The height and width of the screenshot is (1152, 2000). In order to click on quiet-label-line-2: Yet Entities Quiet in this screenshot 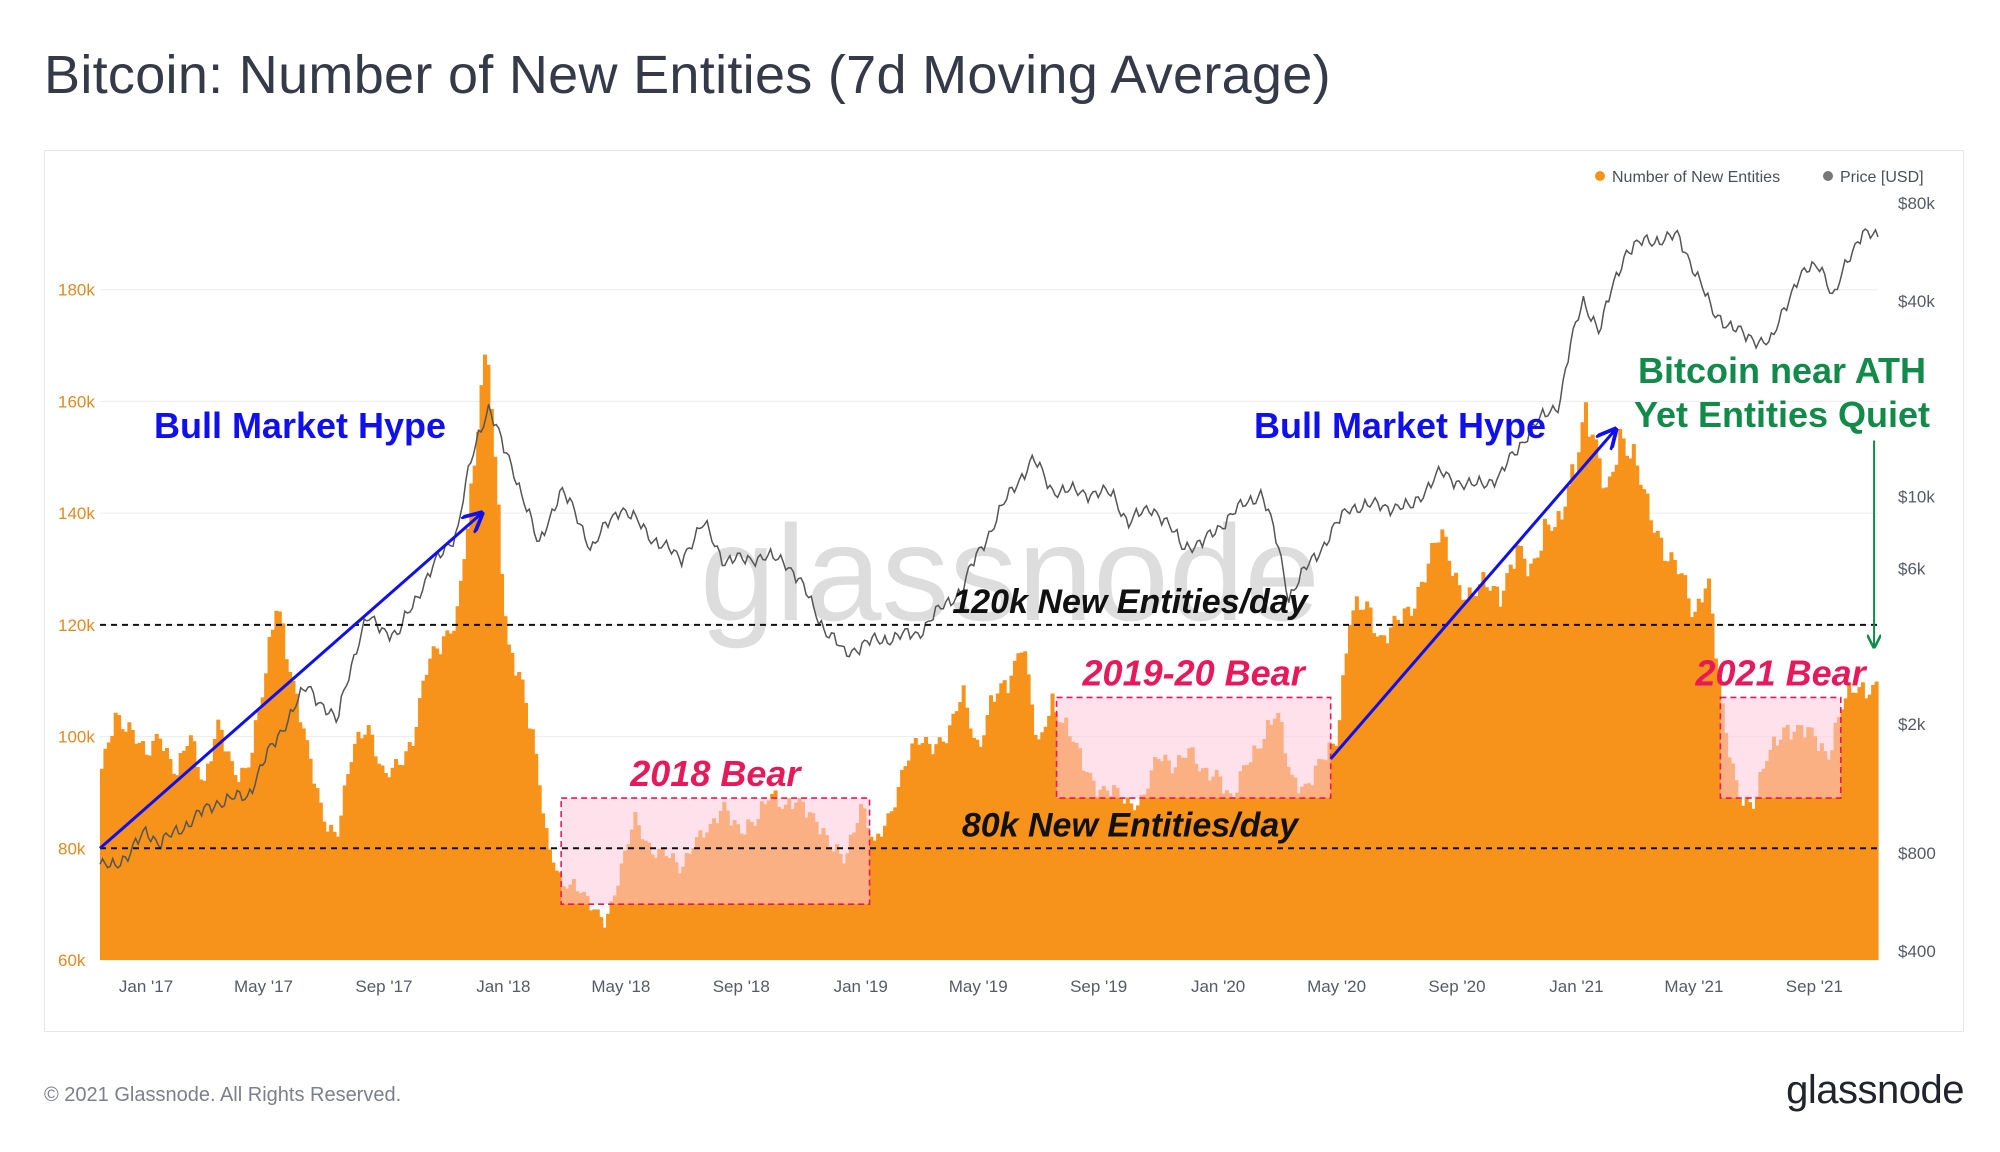, I will do `click(1782, 414)`.